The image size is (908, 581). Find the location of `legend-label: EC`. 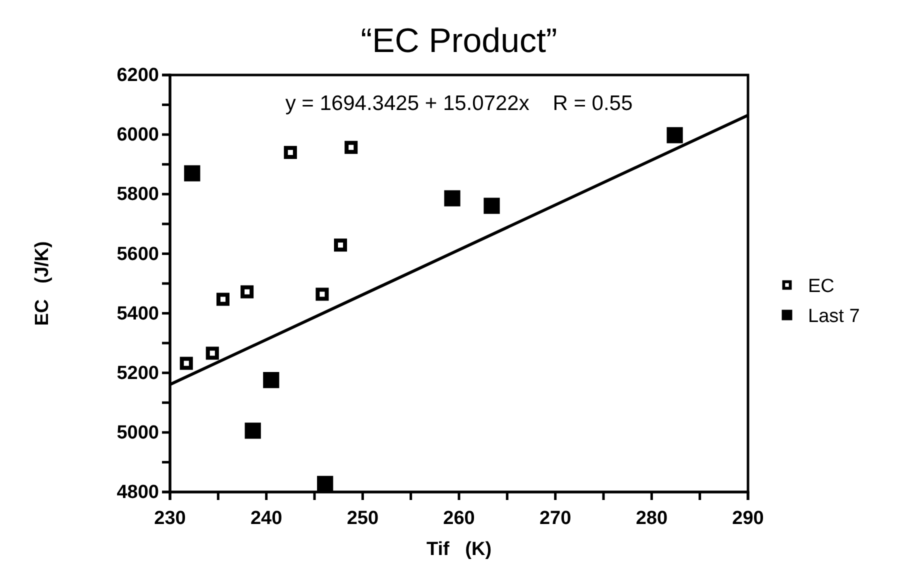

legend-label: EC is located at coordinates (821, 286).